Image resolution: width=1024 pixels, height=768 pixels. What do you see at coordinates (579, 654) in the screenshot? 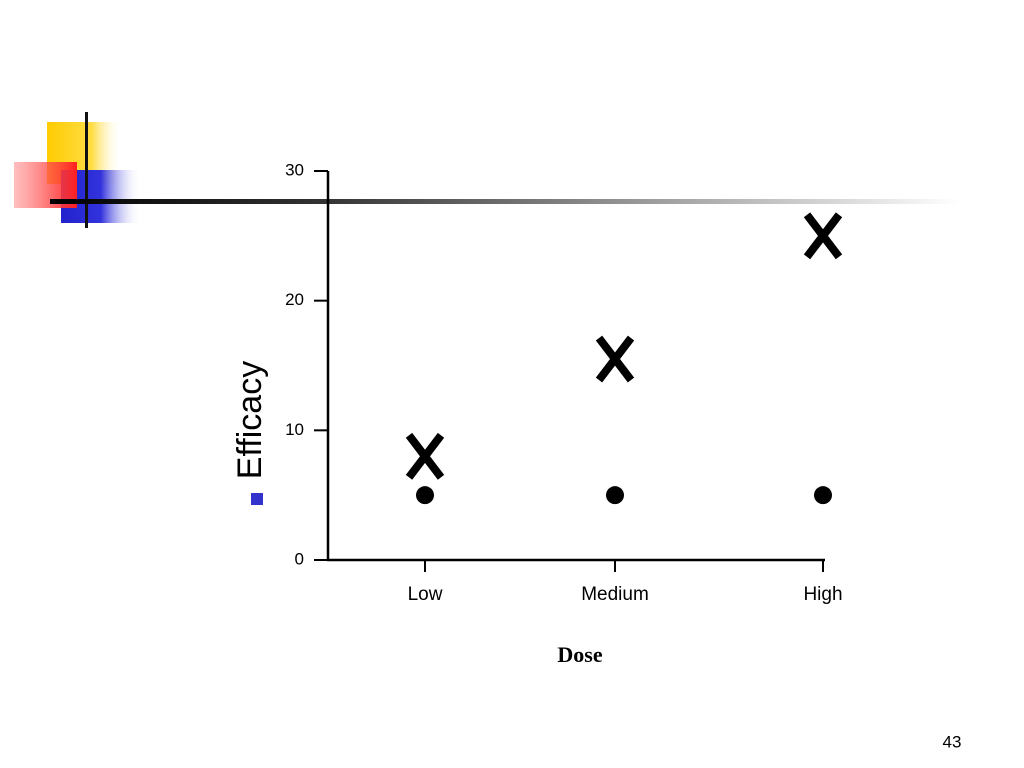
I see `x-axis-label: Dose` at bounding box center [579, 654].